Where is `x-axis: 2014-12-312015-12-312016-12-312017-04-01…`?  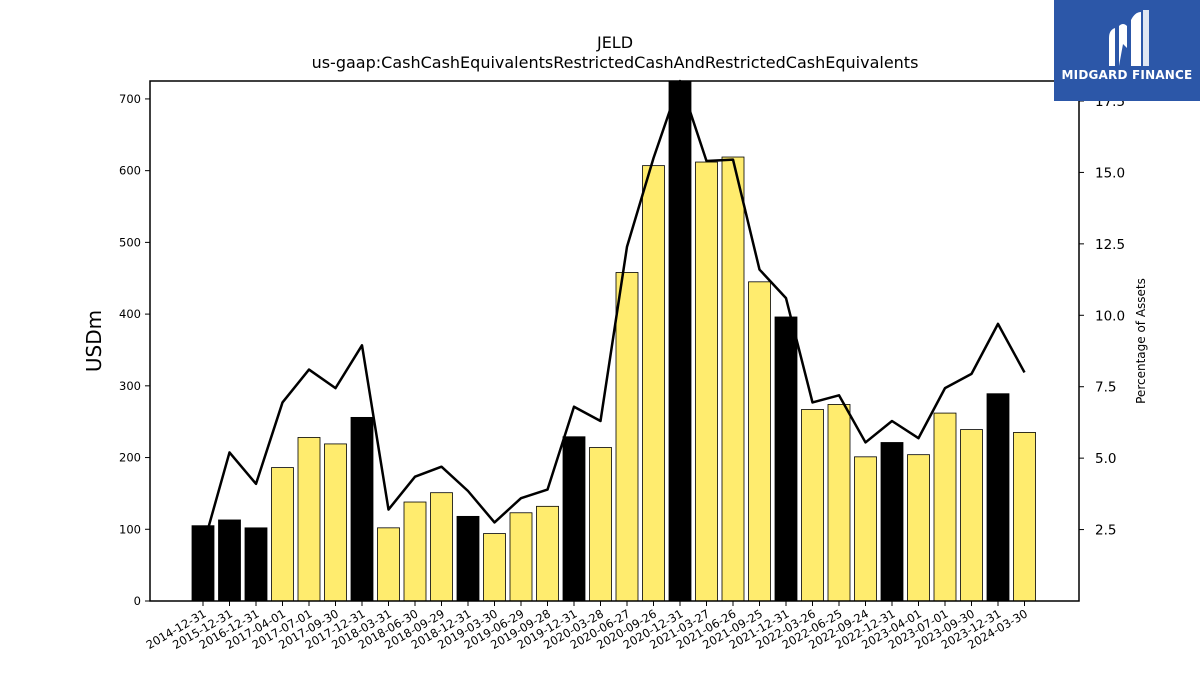
x-axis: 2014-12-312015-12-312016-12-312017-04-01… is located at coordinates (587, 626).